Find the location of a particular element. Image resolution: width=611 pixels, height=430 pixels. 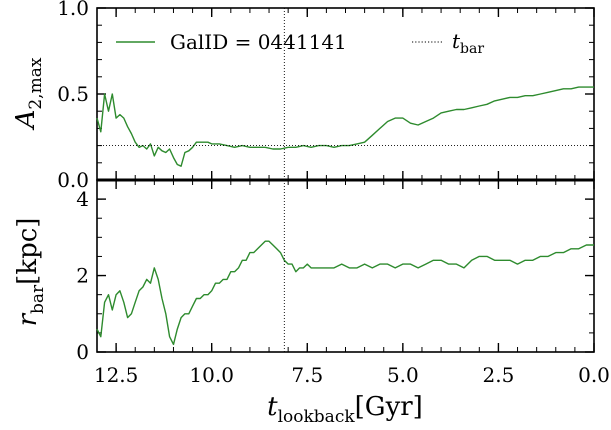

x-tick-label: 7.5 is located at coordinates (307, 375).